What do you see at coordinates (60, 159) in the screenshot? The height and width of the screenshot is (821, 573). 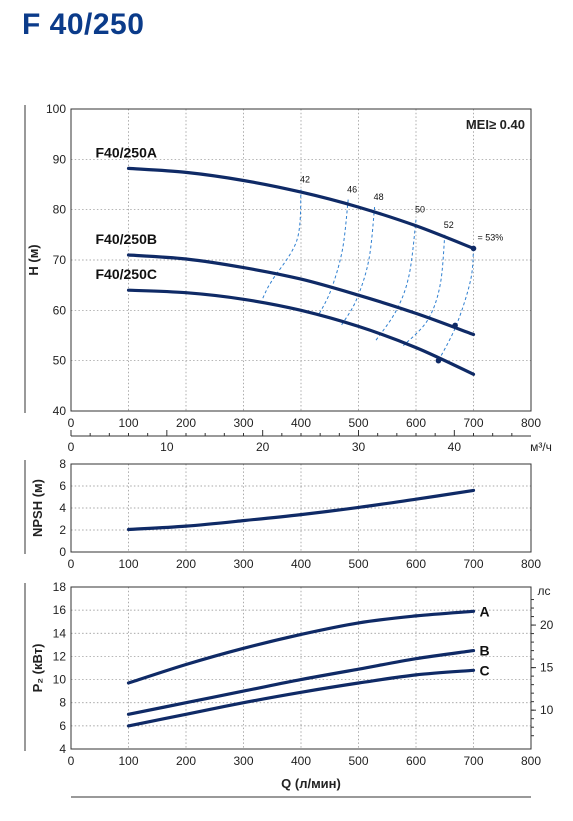 I see `y-tick-label: 90` at bounding box center [60, 159].